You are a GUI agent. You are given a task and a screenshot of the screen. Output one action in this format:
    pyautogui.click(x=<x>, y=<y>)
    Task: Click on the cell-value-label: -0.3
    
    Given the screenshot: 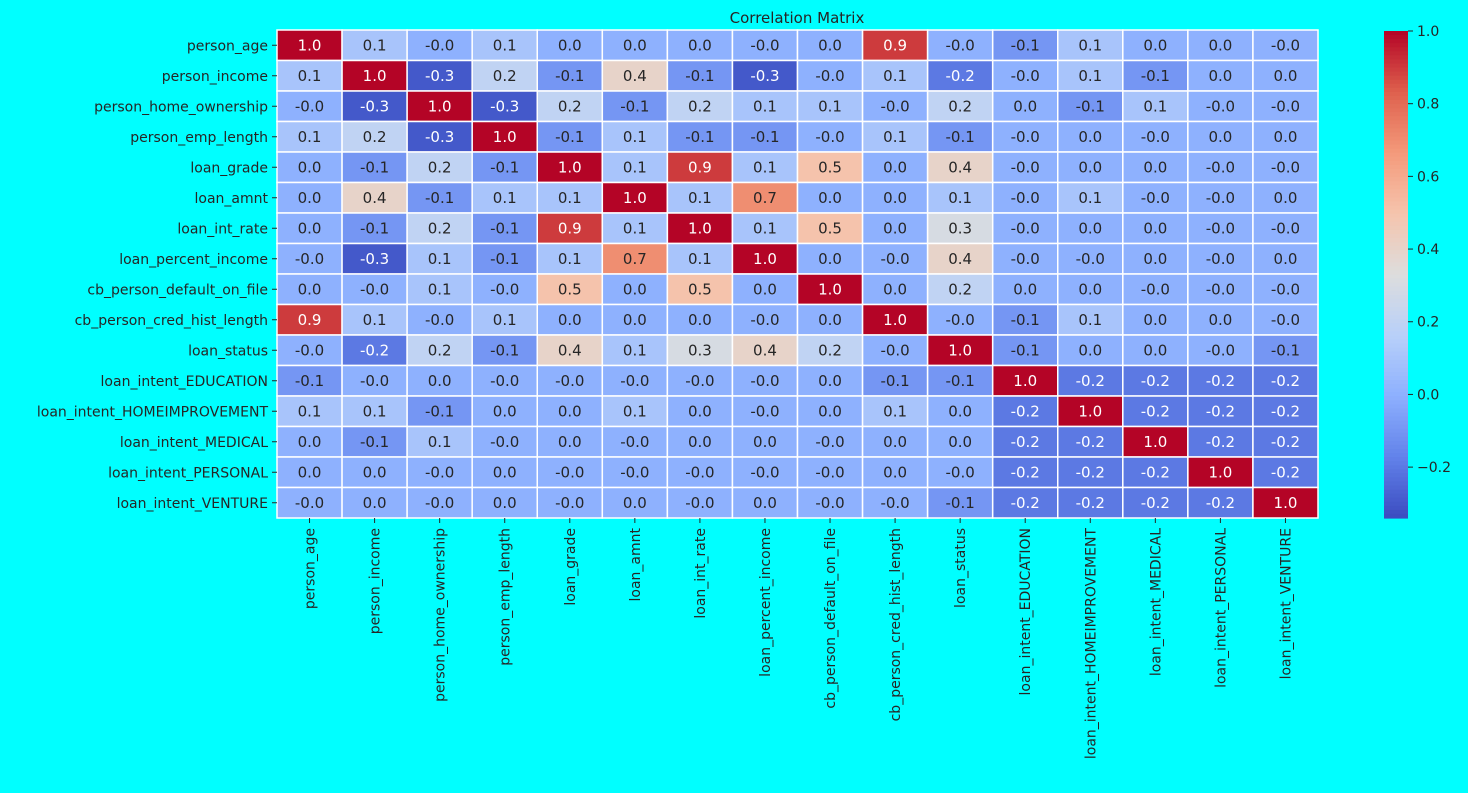 What is the action you would take?
    pyautogui.click(x=764, y=76)
    